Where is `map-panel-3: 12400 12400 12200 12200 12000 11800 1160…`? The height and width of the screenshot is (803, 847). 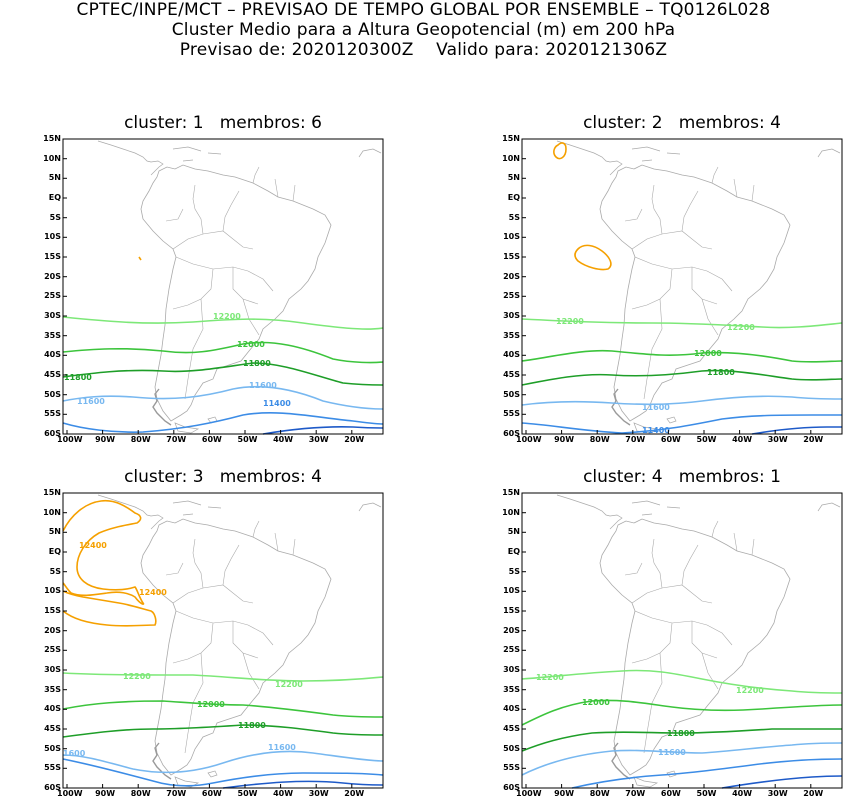
map-panel-3: 12400 12400 12200 12200 12000 11800 1160… is located at coordinates (223, 640).